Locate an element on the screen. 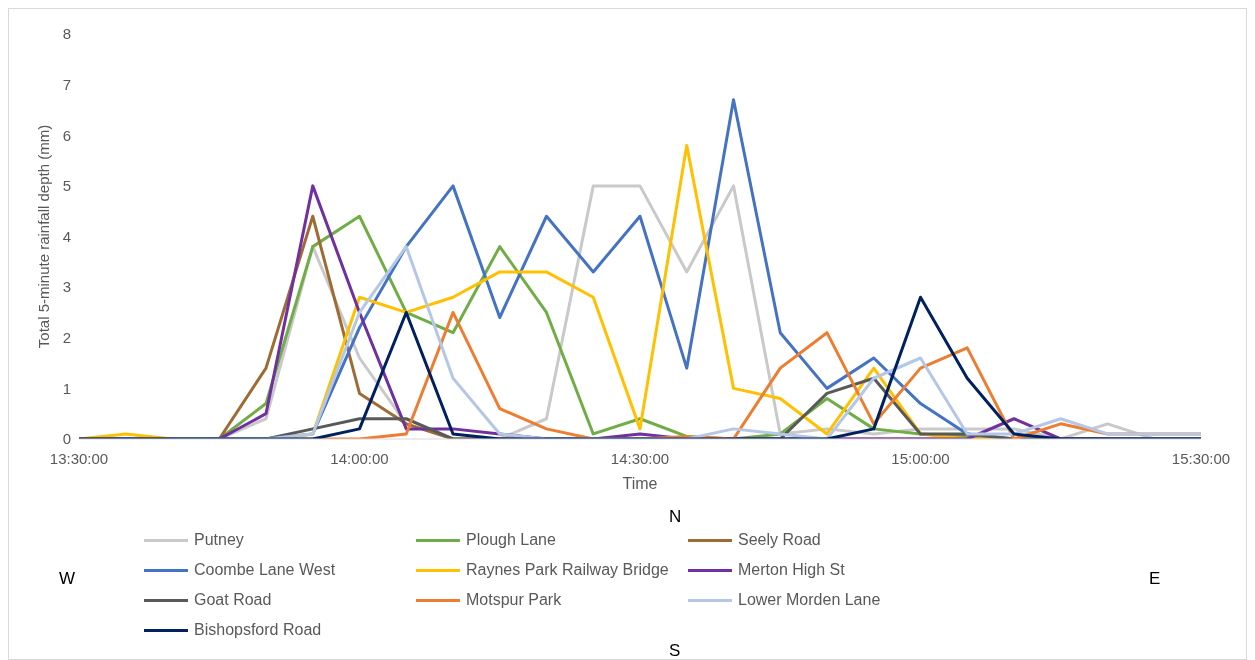 This screenshot has width=1255, height=660. y-tick-label: 1 is located at coordinates (66, 388).